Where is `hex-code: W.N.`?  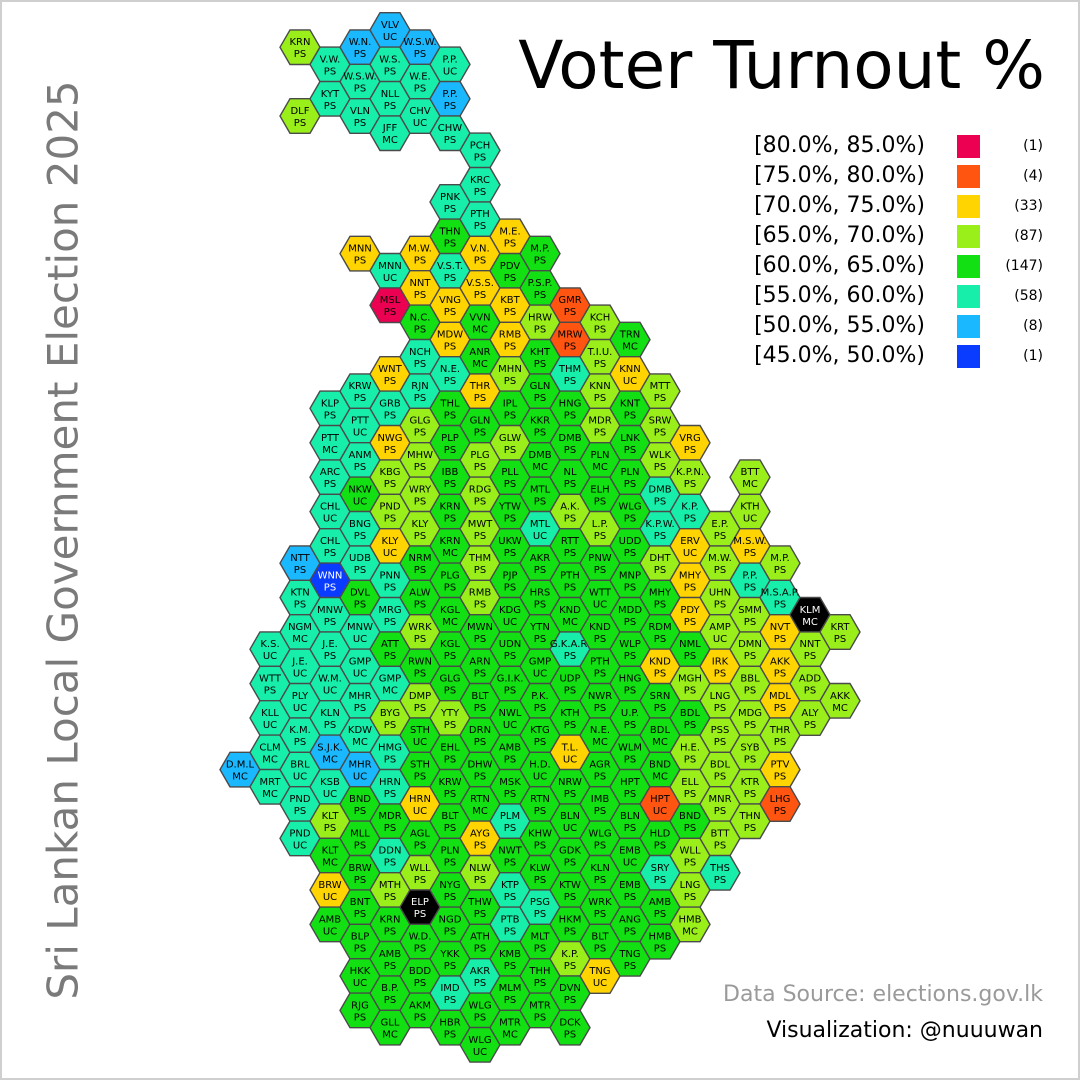
hex-code: W.N. is located at coordinates (360, 42).